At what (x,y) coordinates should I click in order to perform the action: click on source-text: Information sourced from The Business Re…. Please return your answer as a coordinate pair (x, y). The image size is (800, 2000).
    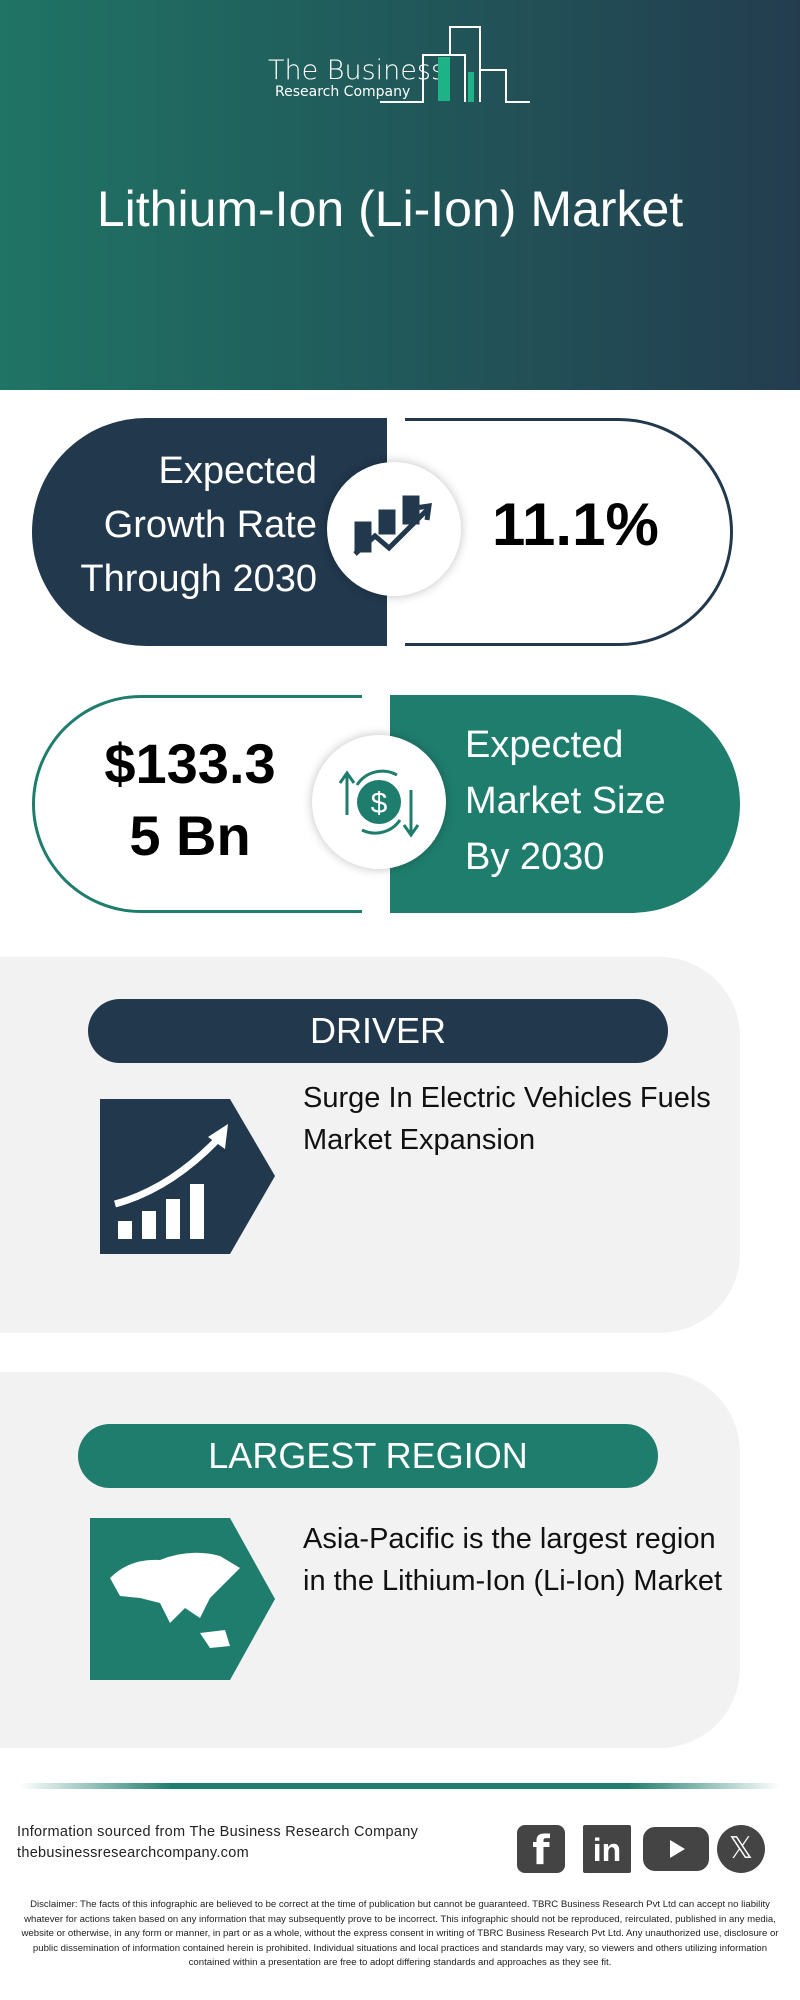
    Looking at the image, I should click on (218, 1832).